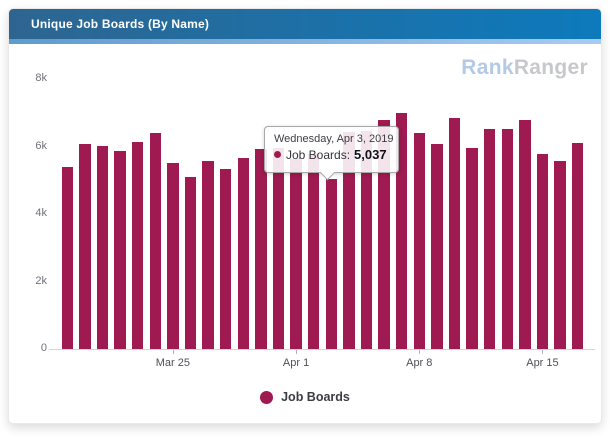 The image size is (610, 438). Describe the element at coordinates (172, 363) in the screenshot. I see `x-axis-label: Mar 25` at that location.